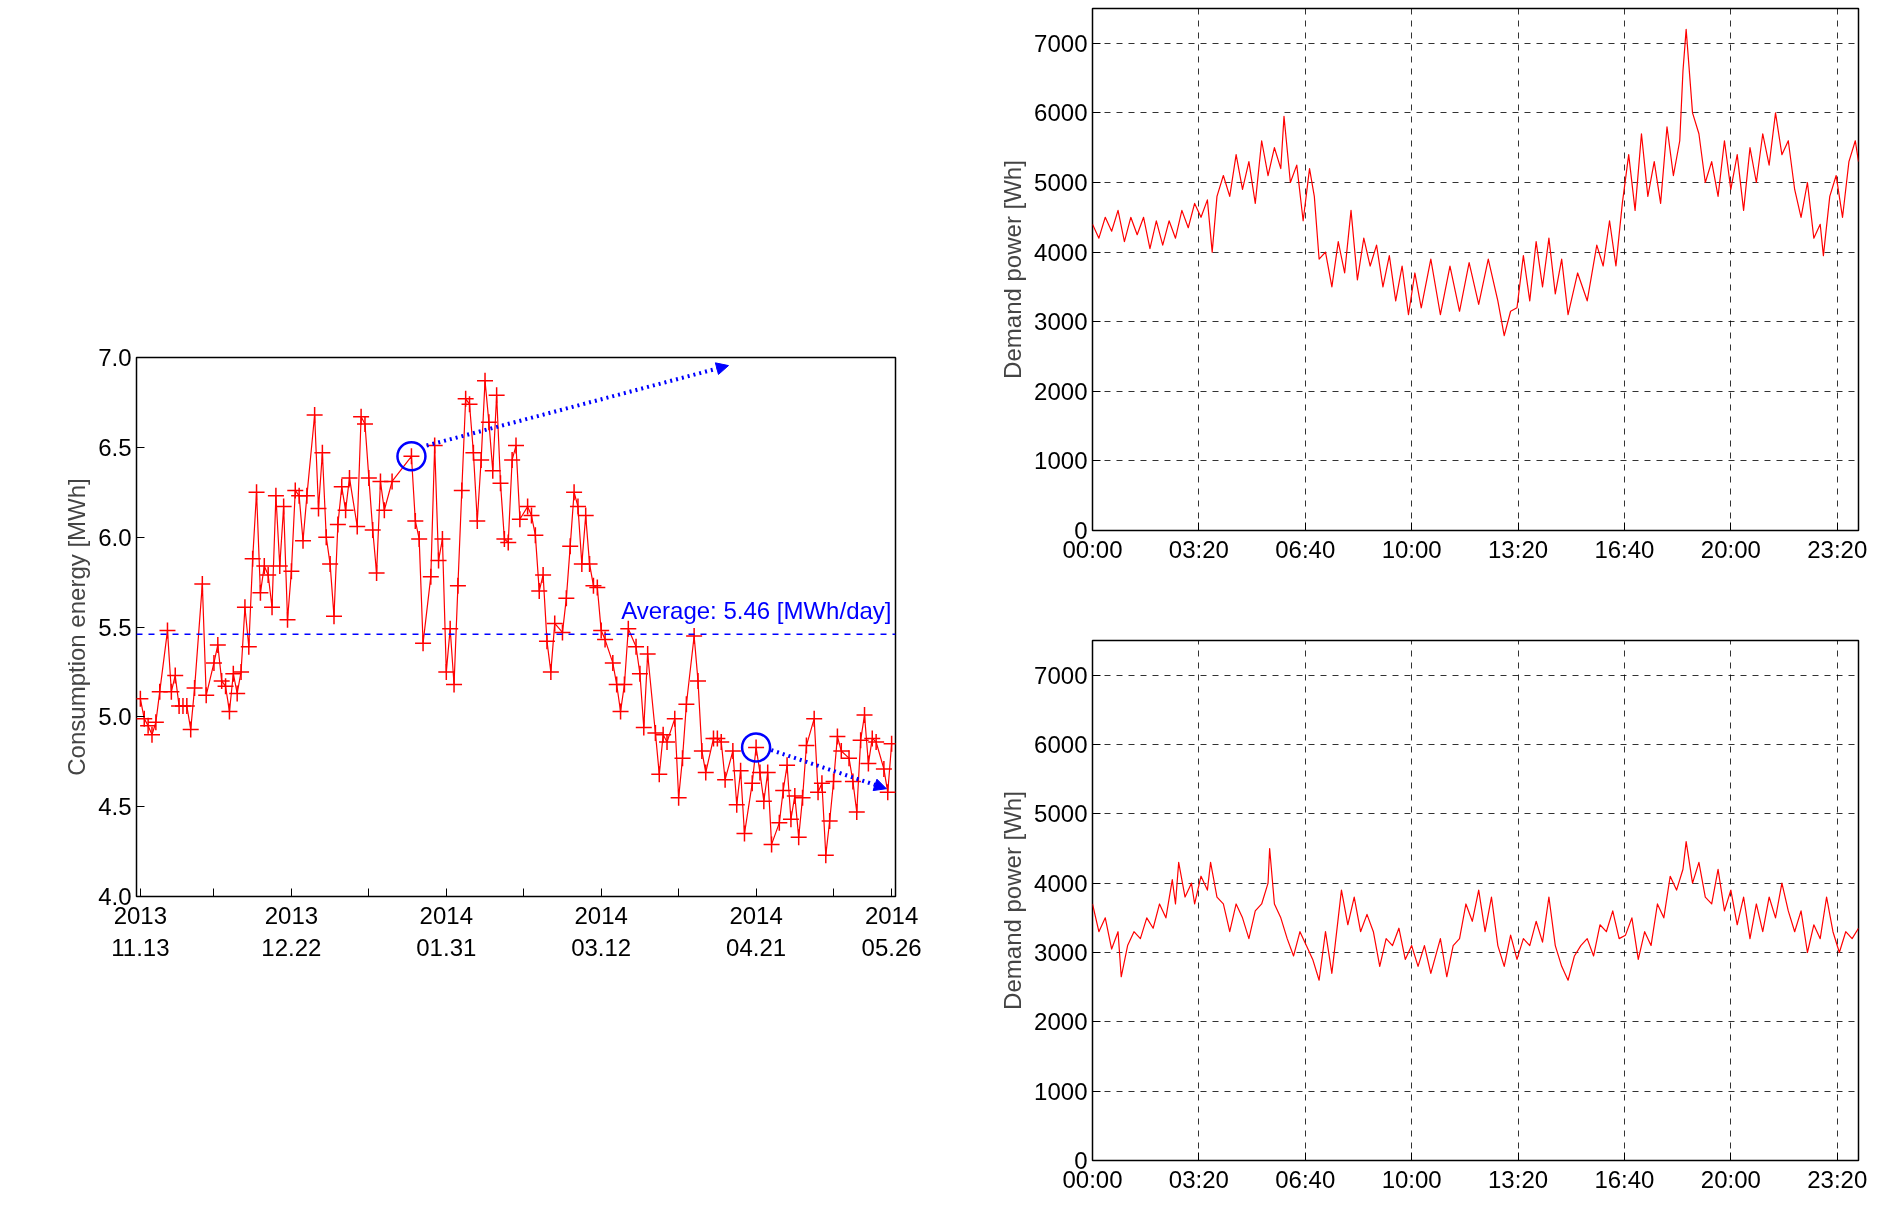 This screenshot has width=1886, height=1205. What do you see at coordinates (756, 611) in the screenshot?
I see `ref-line-label: Average: 5.46 [MWh/day]` at bounding box center [756, 611].